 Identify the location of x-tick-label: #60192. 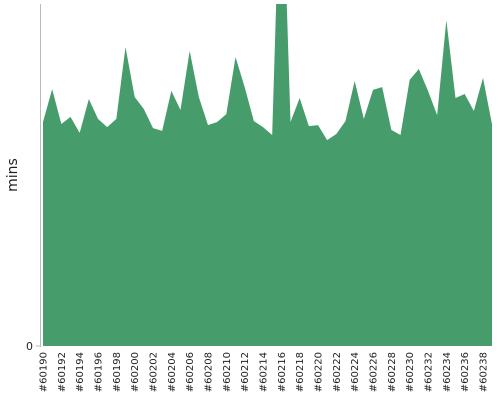
(62, 372).